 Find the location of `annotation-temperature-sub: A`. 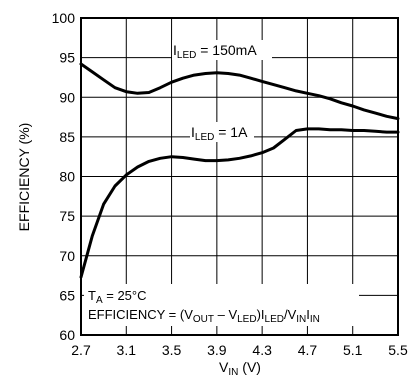

annotation-temperature-sub: A is located at coordinates (99, 300).